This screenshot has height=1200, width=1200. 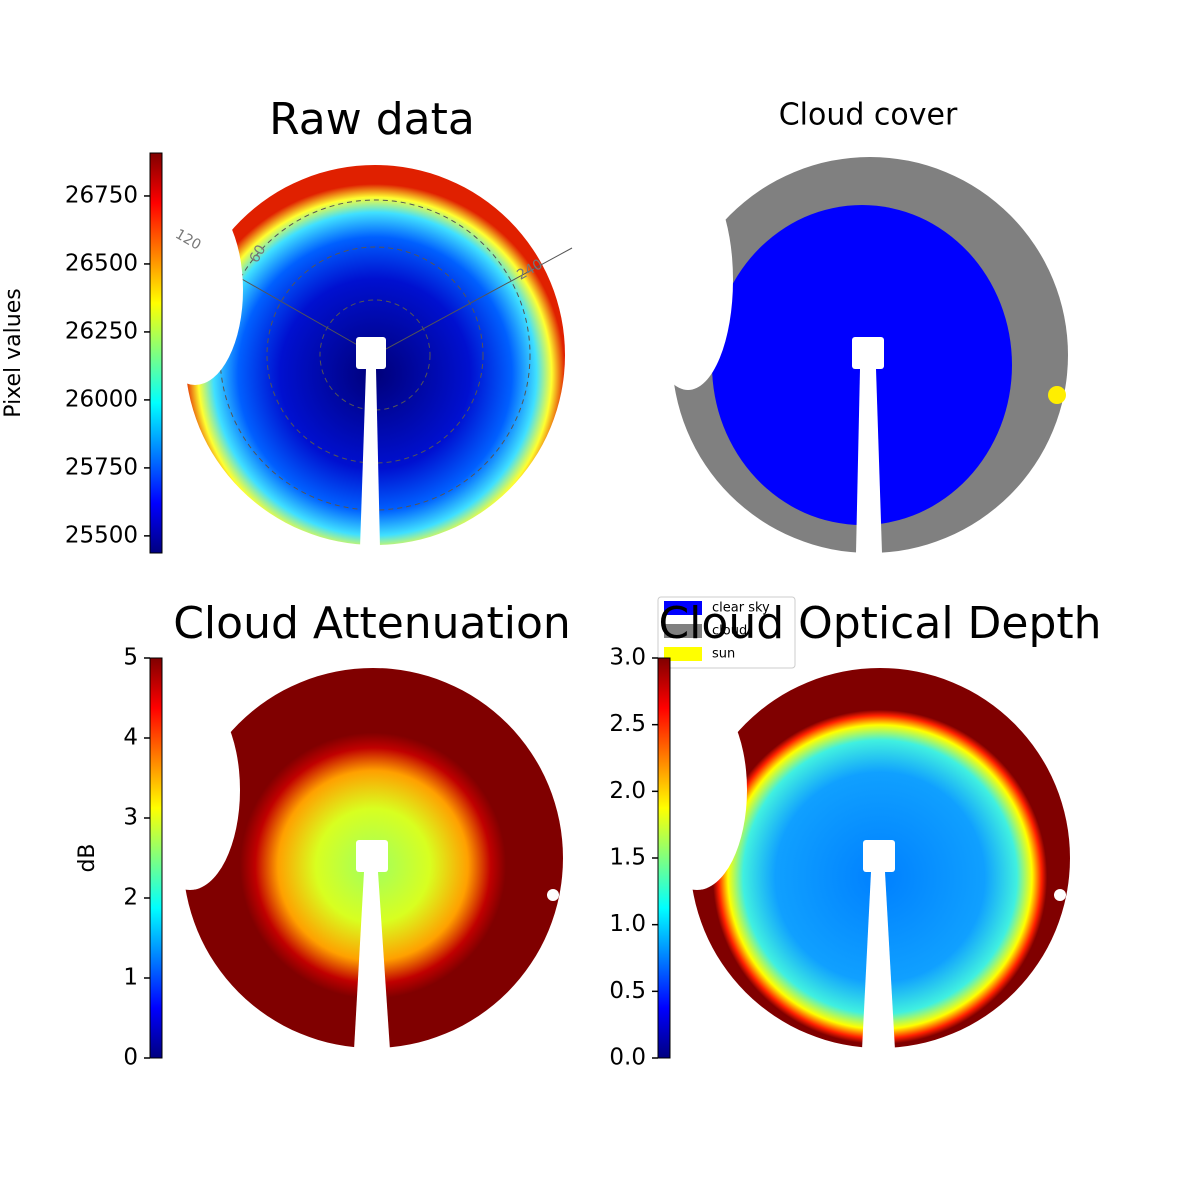 What do you see at coordinates (101, 331) in the screenshot?
I see `colorbar-tick-label: 26250` at bounding box center [101, 331].